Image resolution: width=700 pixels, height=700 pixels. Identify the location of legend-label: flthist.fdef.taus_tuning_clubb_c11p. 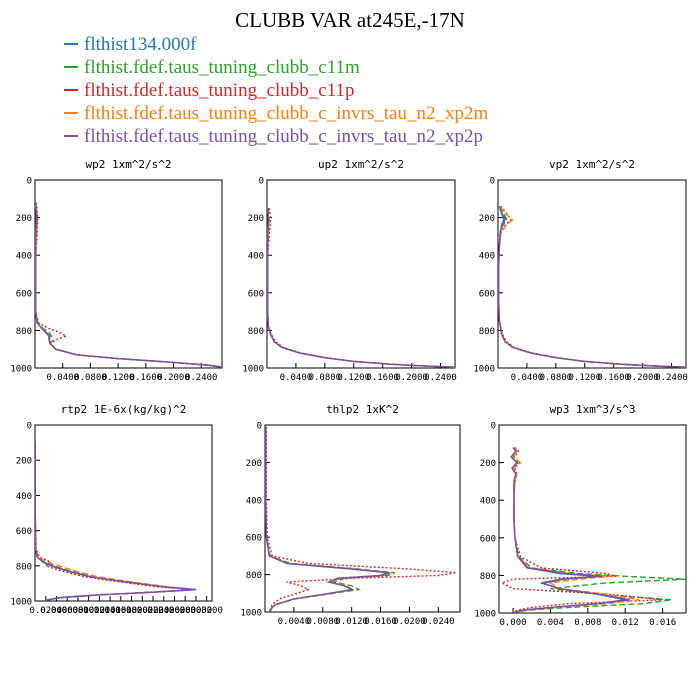
(219, 90).